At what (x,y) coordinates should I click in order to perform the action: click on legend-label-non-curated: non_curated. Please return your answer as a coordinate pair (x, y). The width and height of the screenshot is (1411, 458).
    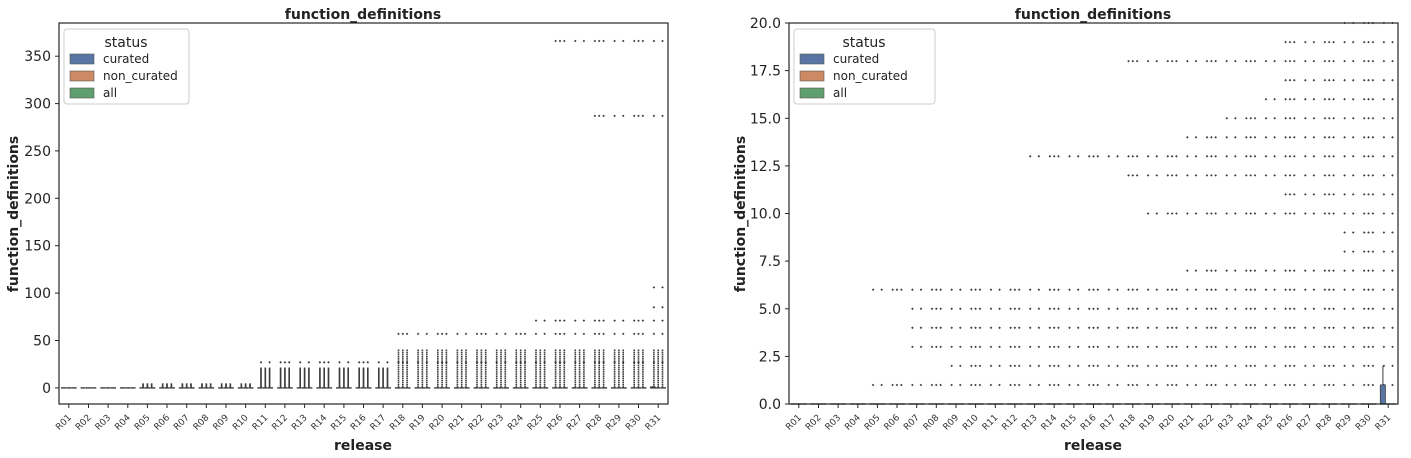
    Looking at the image, I should click on (870, 76).